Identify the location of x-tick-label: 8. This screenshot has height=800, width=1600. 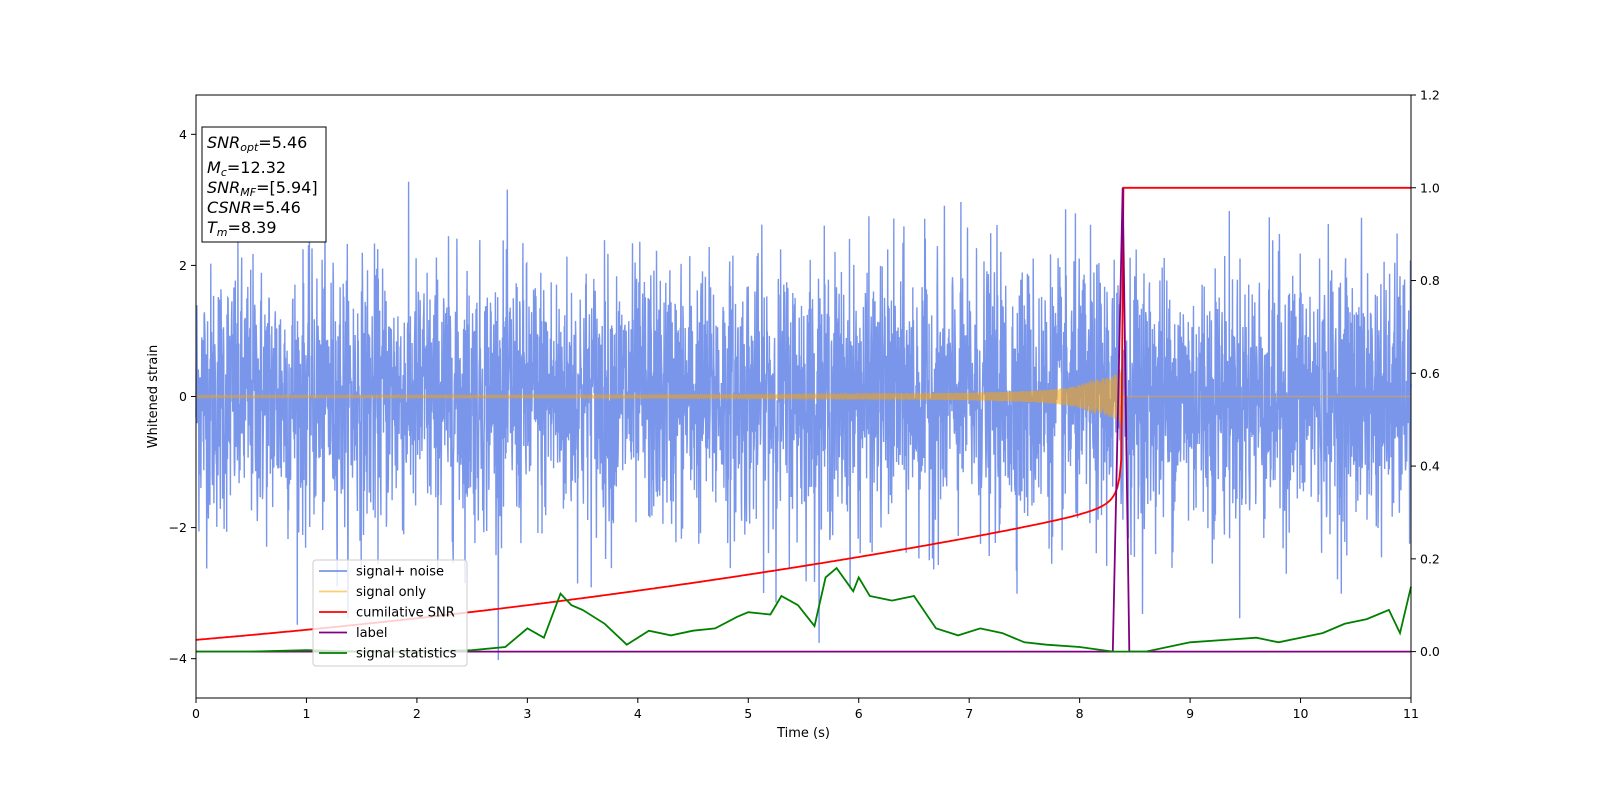
(1080, 713).